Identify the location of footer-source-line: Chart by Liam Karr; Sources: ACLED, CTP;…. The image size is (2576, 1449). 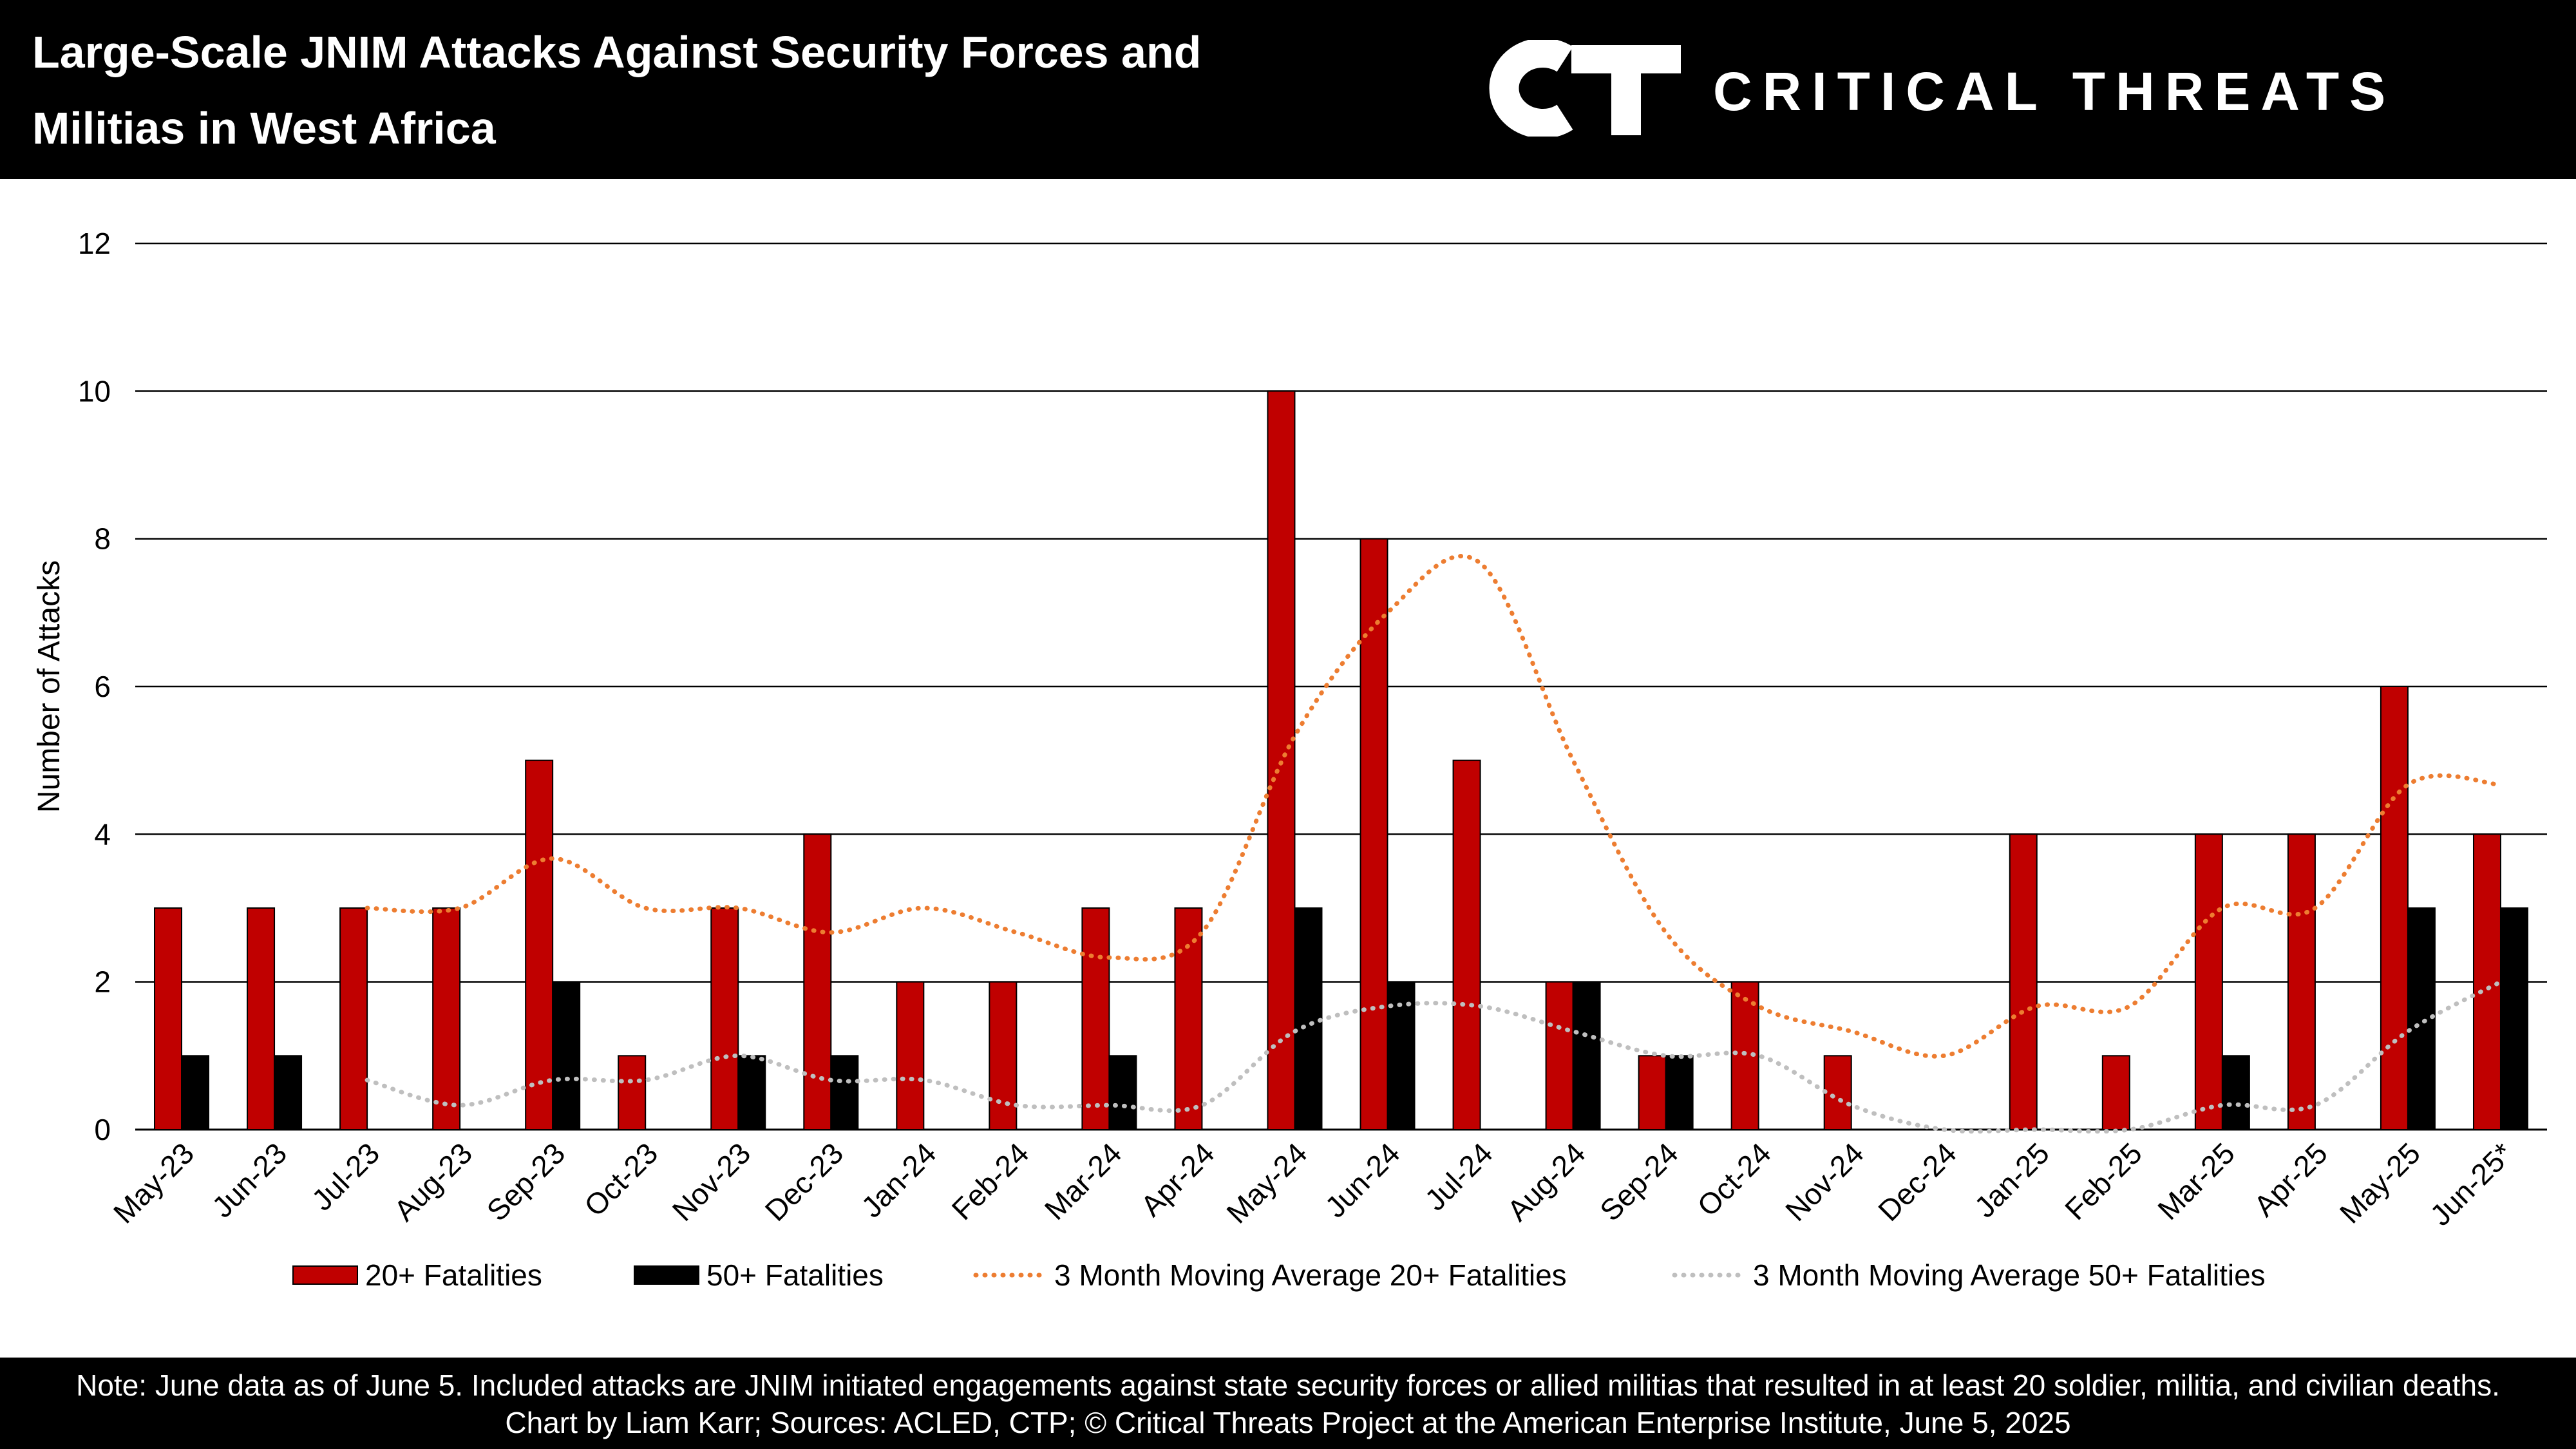
(1288, 1422).